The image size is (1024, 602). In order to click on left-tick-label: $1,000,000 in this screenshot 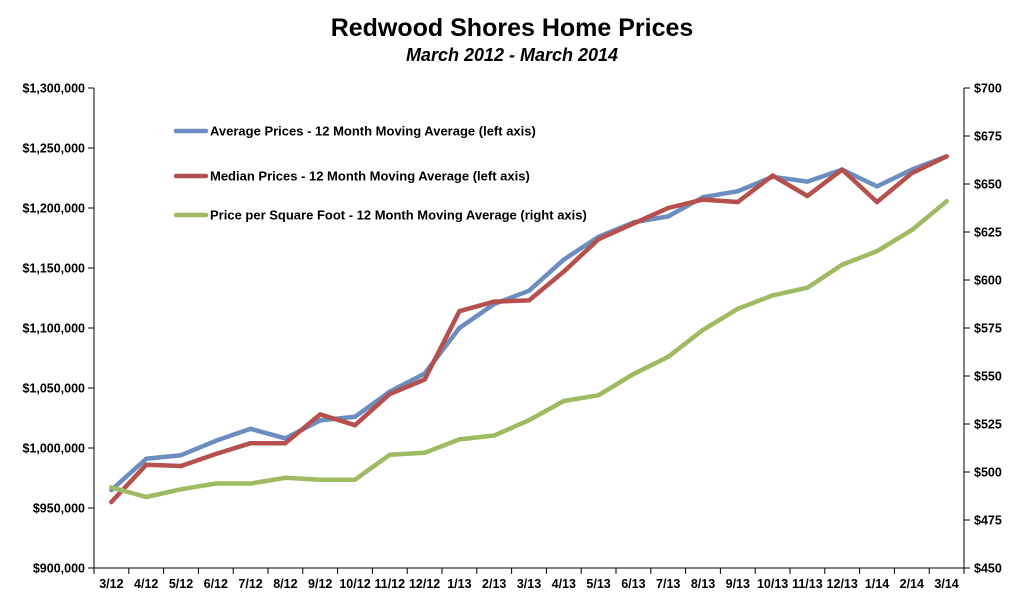, I will do `click(53, 449)`.